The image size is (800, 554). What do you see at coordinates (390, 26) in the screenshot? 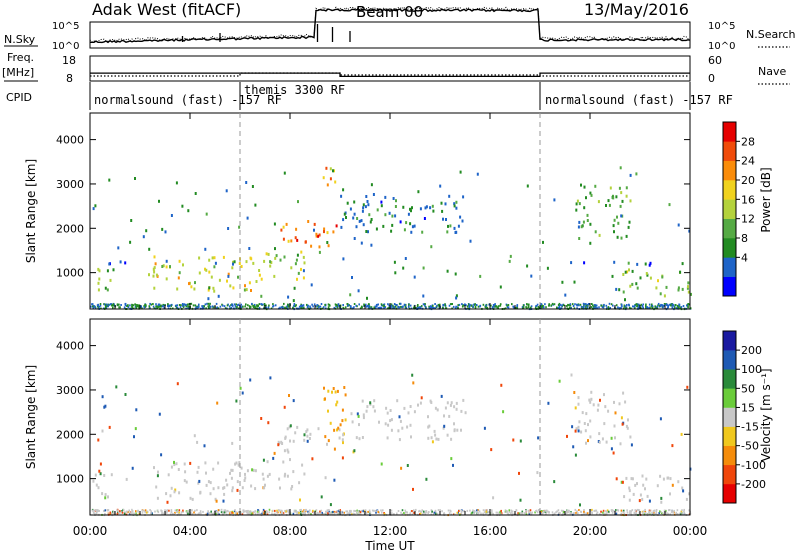
I see `nsky-trace` at bounding box center [390, 26].